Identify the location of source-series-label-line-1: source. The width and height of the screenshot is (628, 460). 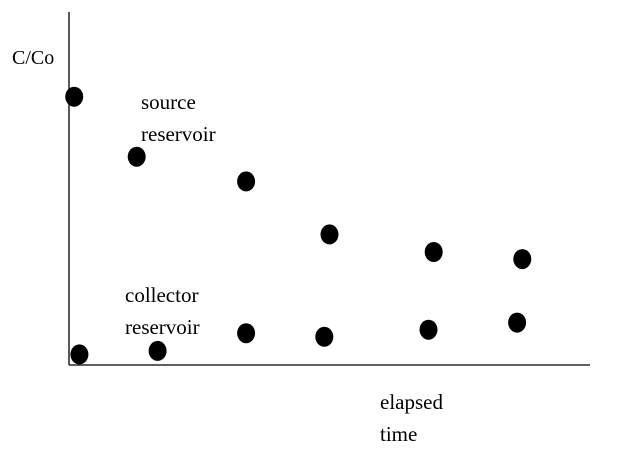
(168, 102).